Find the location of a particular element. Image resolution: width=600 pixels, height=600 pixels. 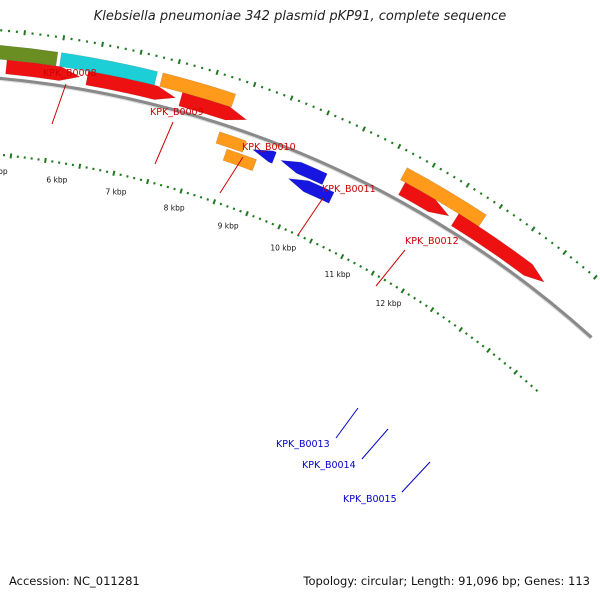

accession-text: Accession: NC_011281 is located at coordinates (74, 581).